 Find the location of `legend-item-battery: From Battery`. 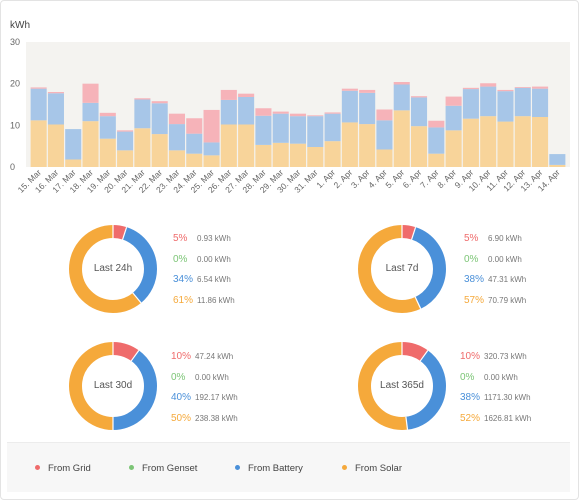

legend-item-battery: From Battery is located at coordinates (269, 468).